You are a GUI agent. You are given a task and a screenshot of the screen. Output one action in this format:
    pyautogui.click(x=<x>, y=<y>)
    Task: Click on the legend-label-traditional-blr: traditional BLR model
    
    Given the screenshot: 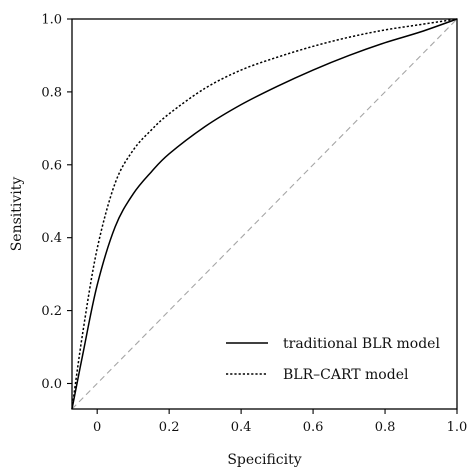 What is the action you would take?
    pyautogui.click(x=361, y=344)
    